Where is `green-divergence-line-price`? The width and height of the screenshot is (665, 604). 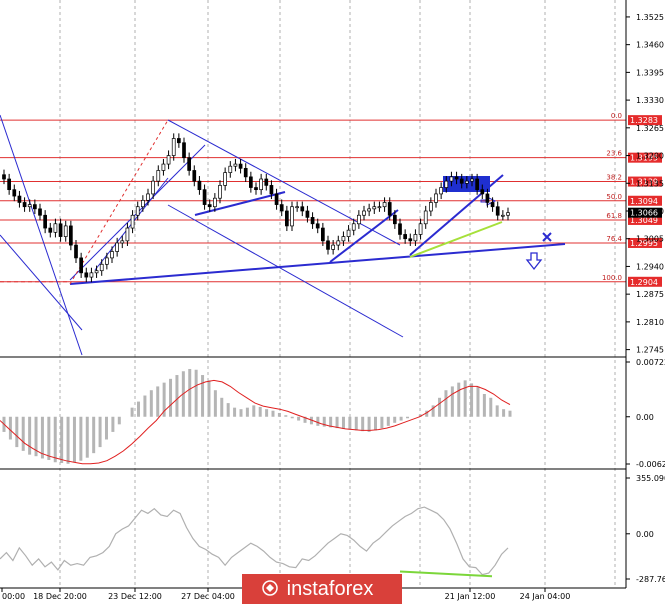 green-divergence-line-price is located at coordinates (456, 239).